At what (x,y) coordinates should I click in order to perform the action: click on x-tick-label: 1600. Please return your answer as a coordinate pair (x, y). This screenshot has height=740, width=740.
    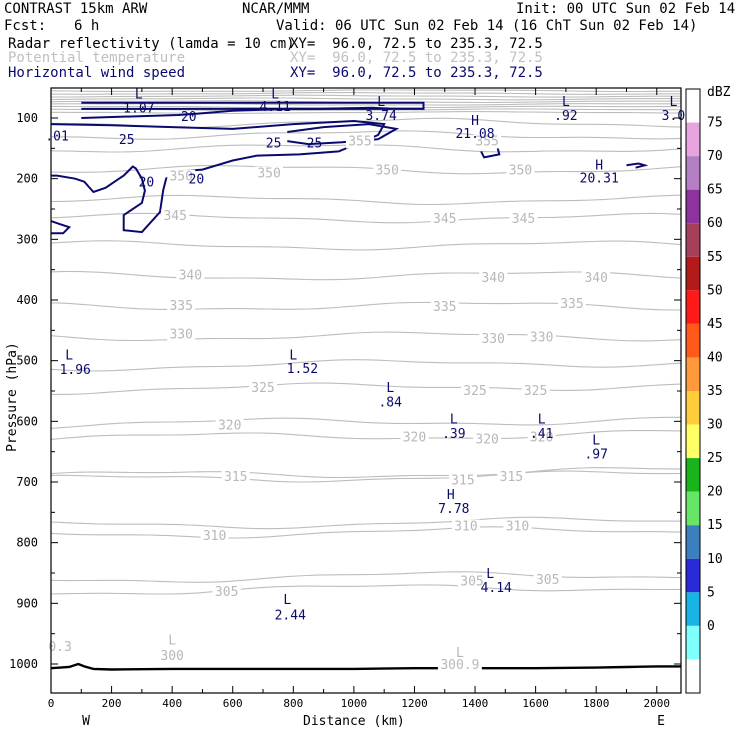
    Looking at the image, I should click on (535, 703).